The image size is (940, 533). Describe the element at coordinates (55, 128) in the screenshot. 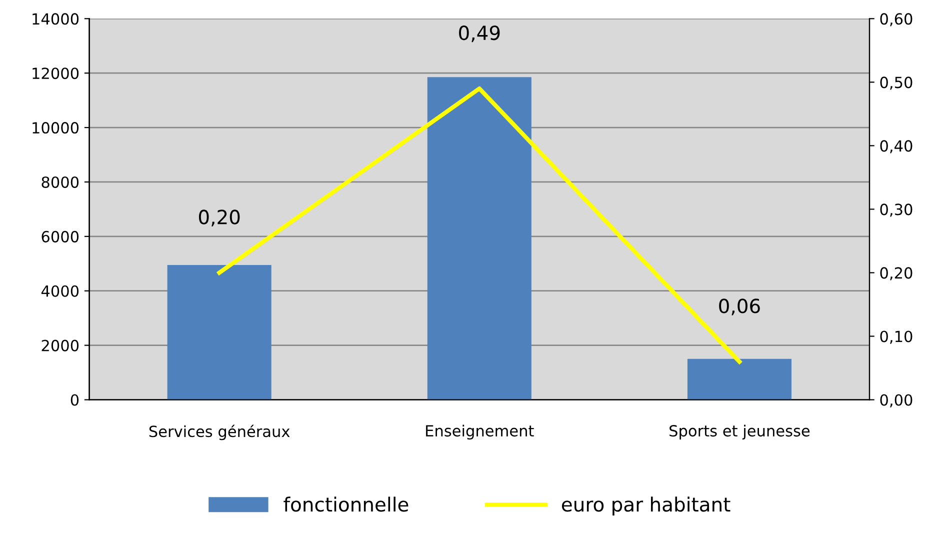

I see `y-tick-label: 10000` at that location.